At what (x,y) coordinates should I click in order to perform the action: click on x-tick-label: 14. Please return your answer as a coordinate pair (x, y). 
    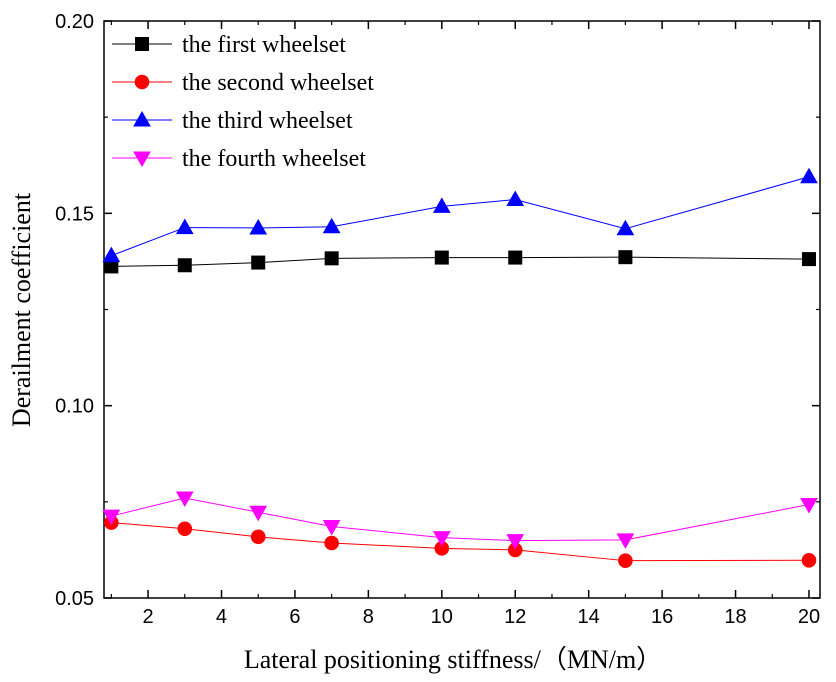
    Looking at the image, I should click on (589, 617).